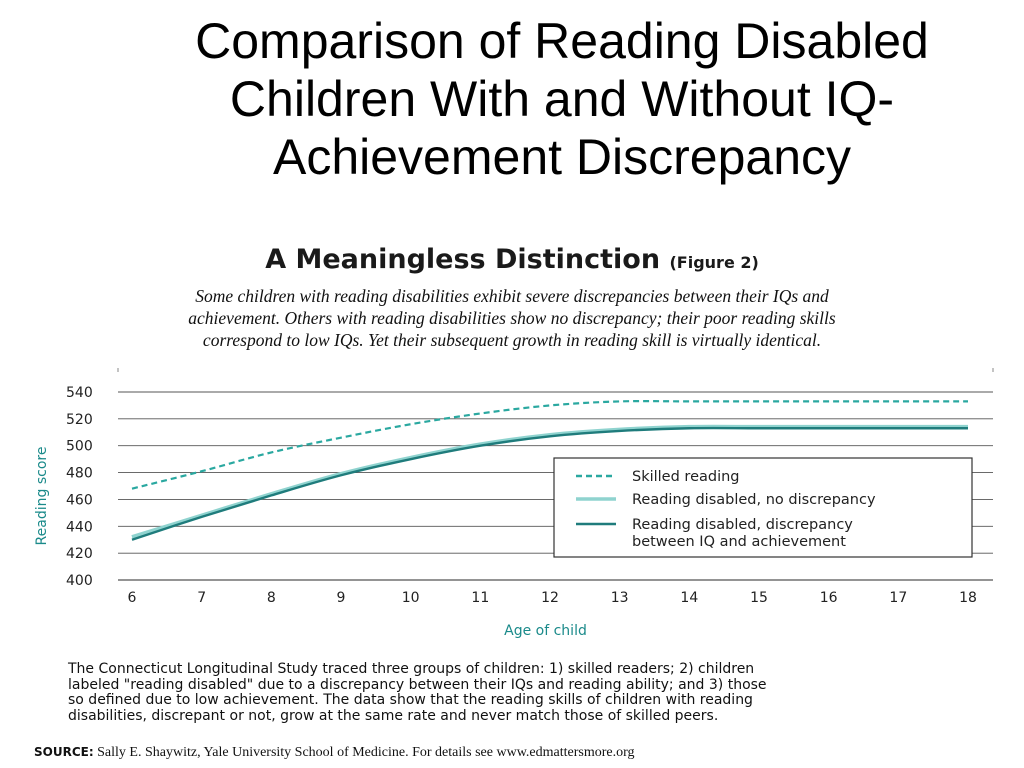 This screenshot has width=1024, height=768. Describe the element at coordinates (620, 598) in the screenshot. I see `x-tick-label: 13` at that location.